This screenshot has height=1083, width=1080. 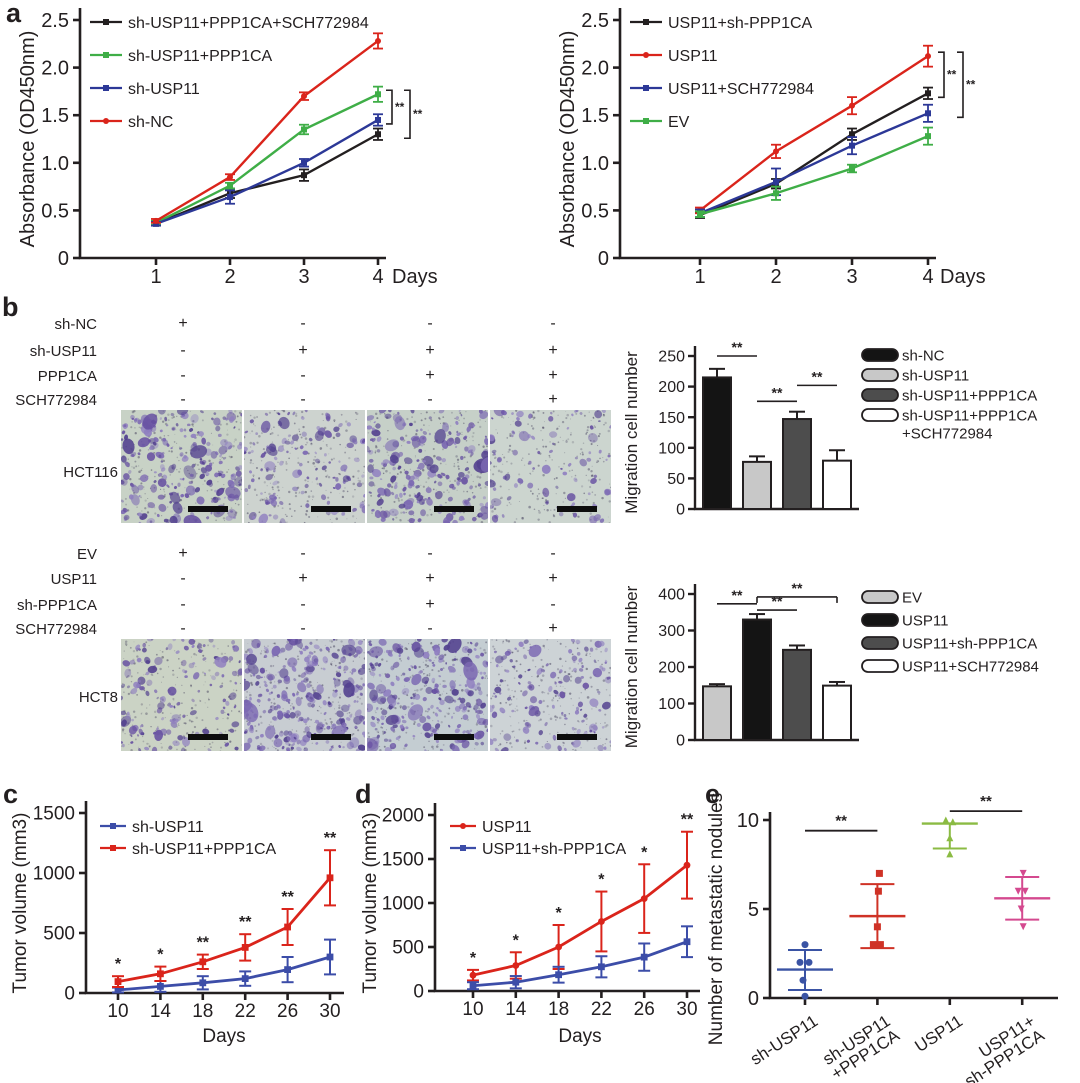 What do you see at coordinates (950, 632) in the screenshot?
I see `legend: EV USP11 USP11+sh-PPP1CA USP11+SCH772984` at bounding box center [950, 632].